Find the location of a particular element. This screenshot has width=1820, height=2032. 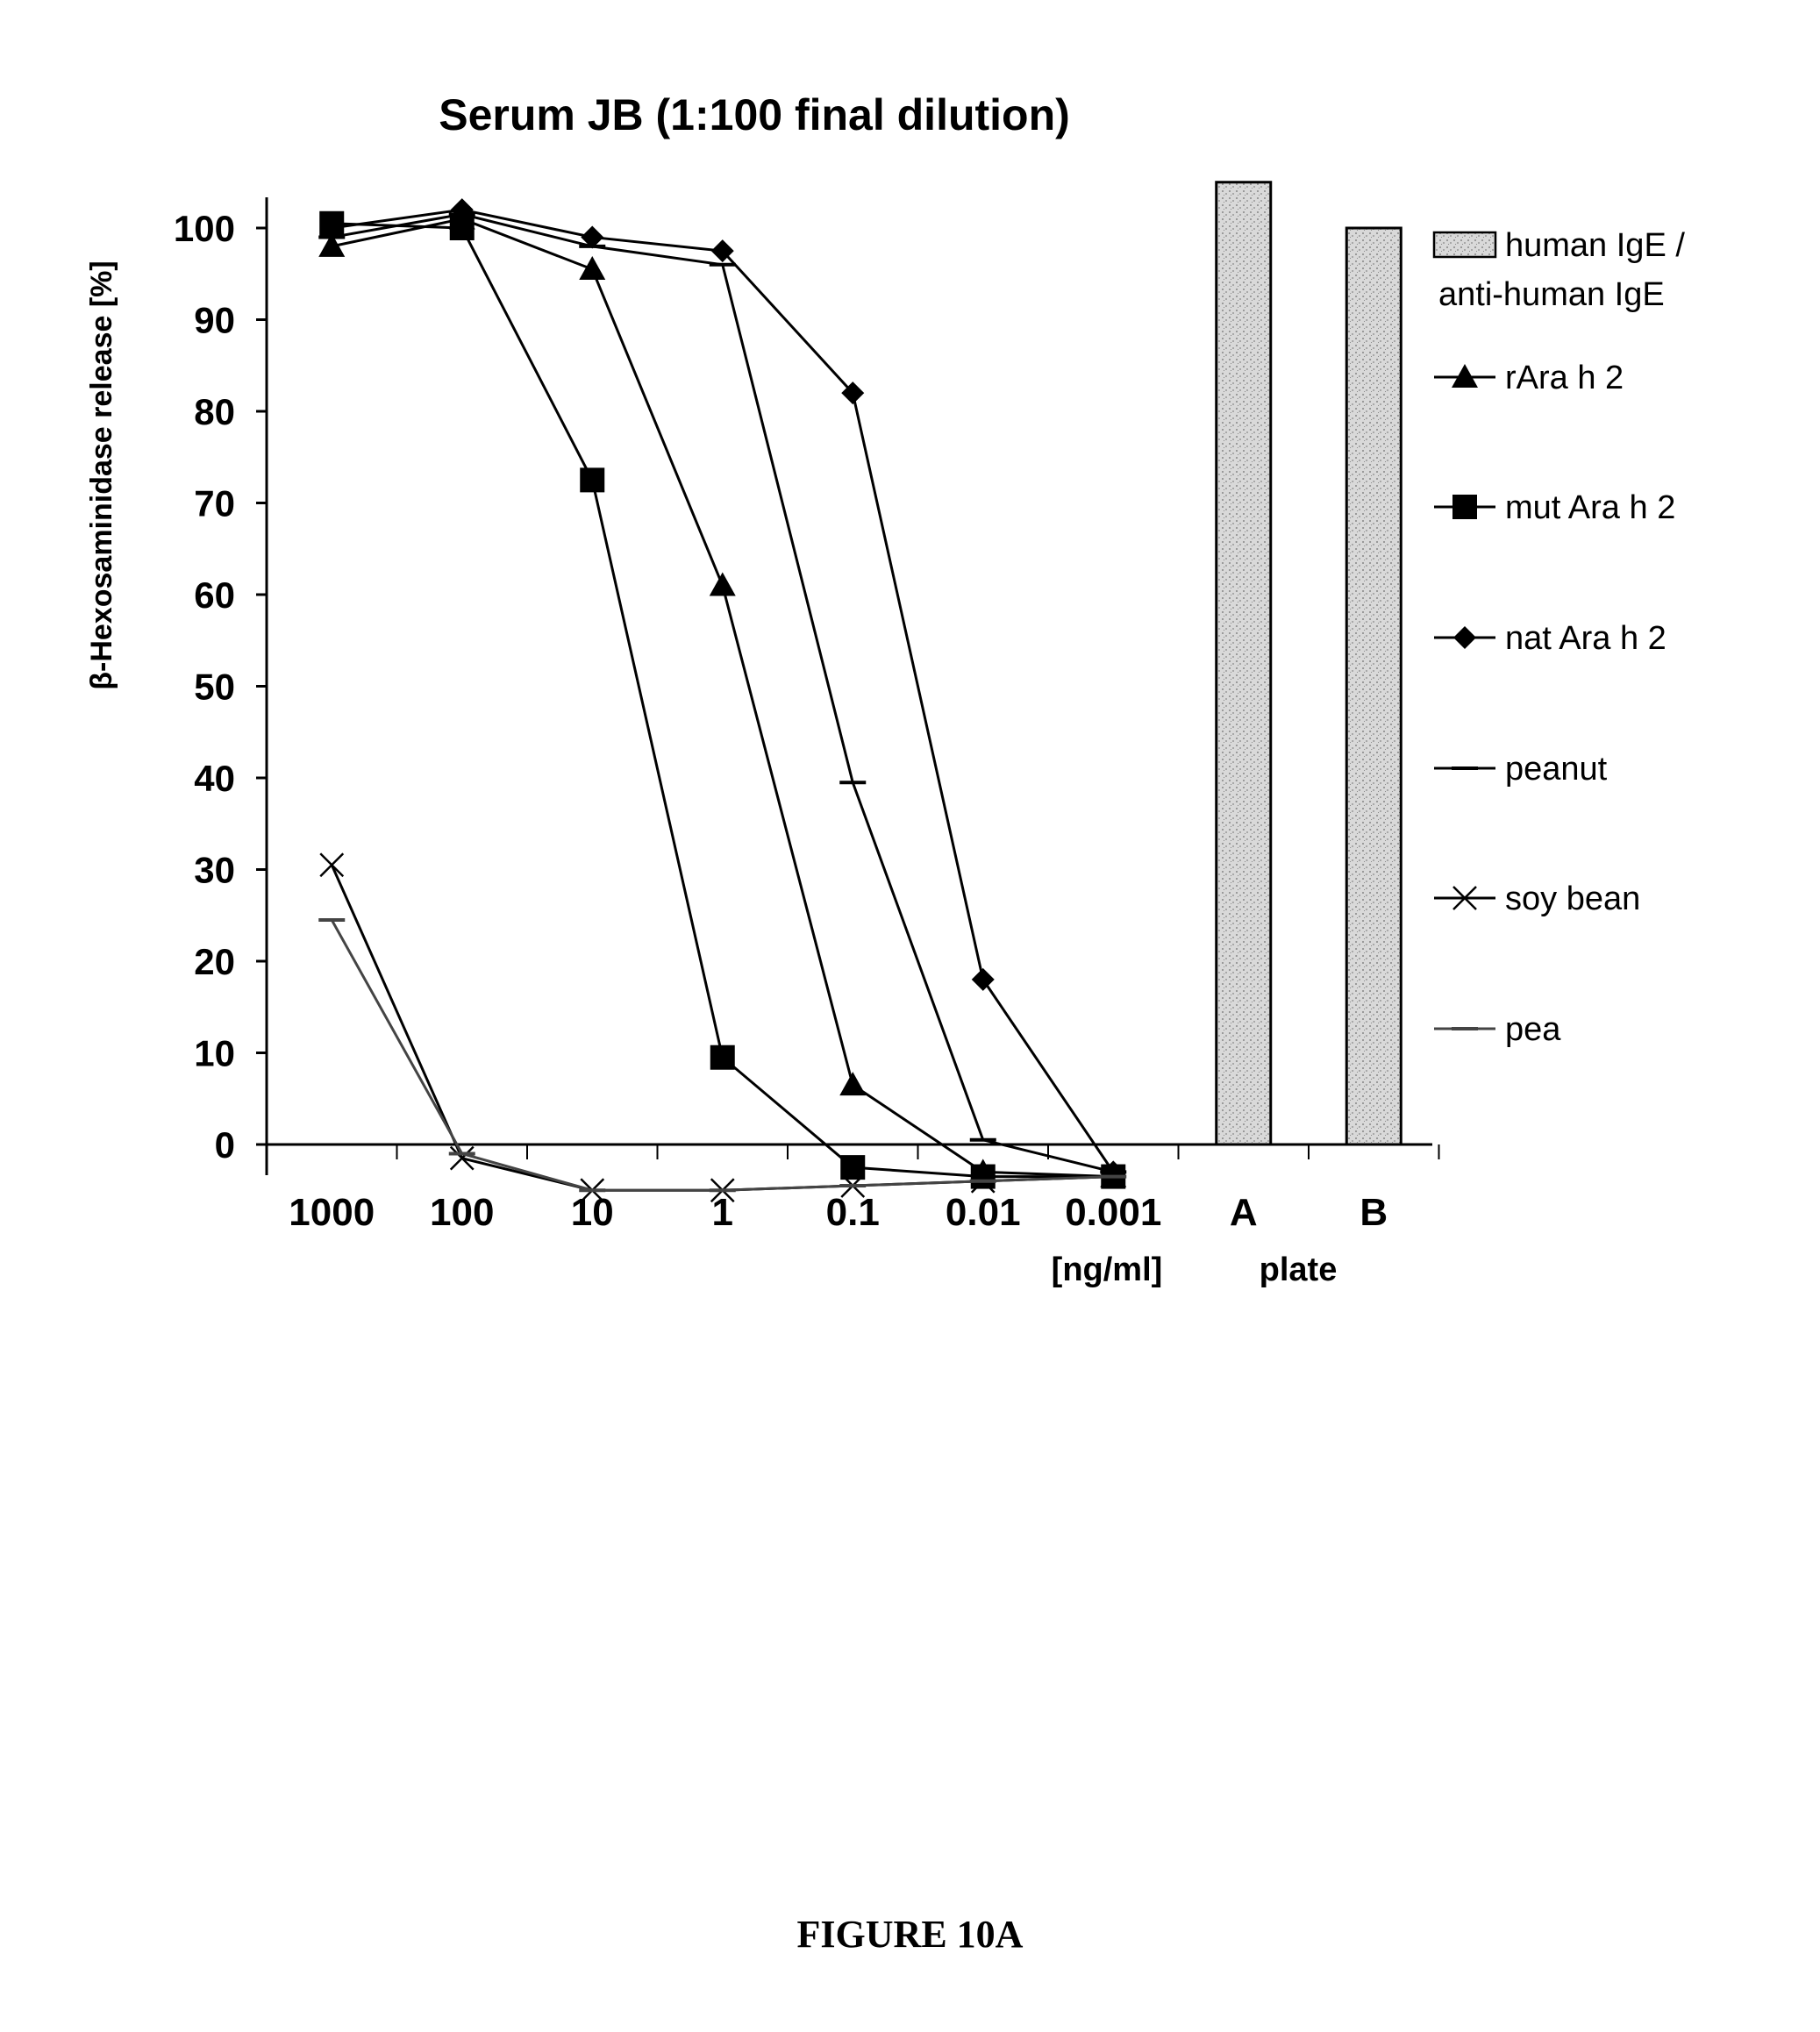

series-soy-bean is located at coordinates (722, 1027).